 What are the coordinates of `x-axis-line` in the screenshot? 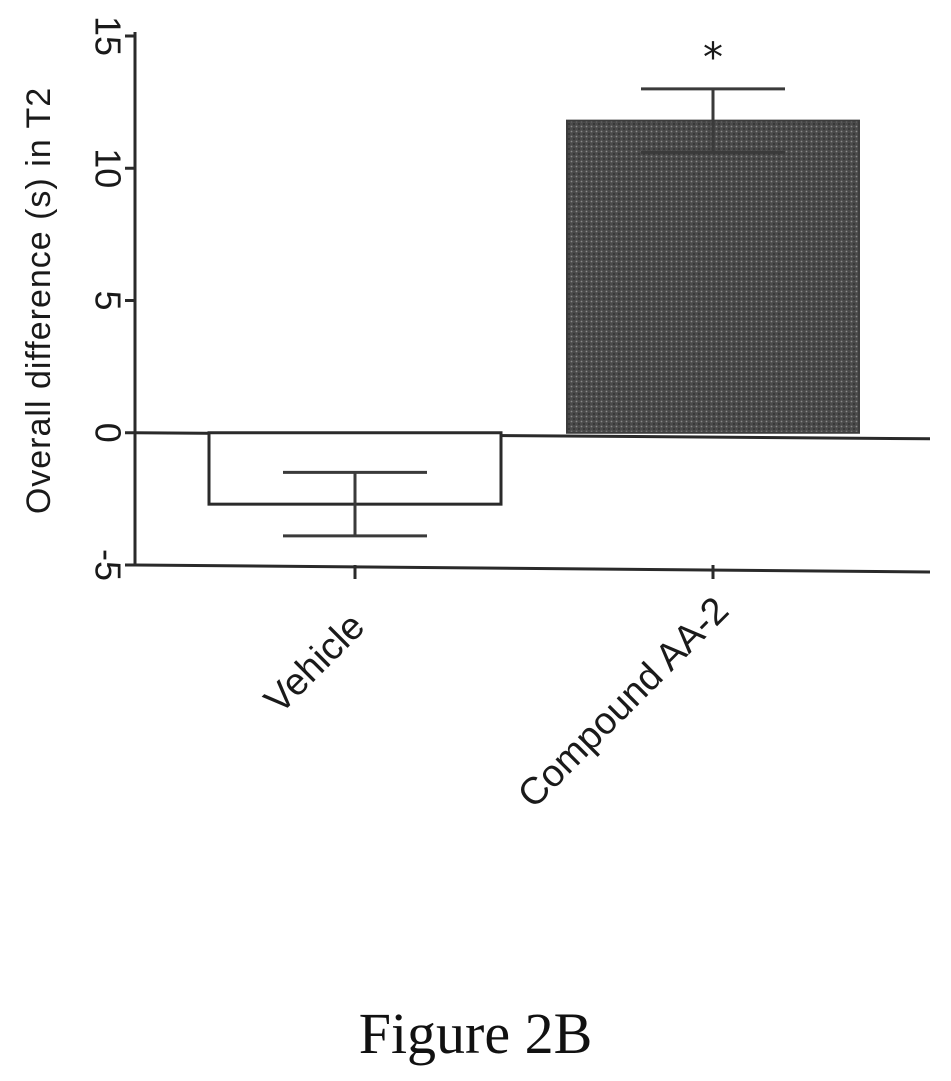 It's located at (532, 568).